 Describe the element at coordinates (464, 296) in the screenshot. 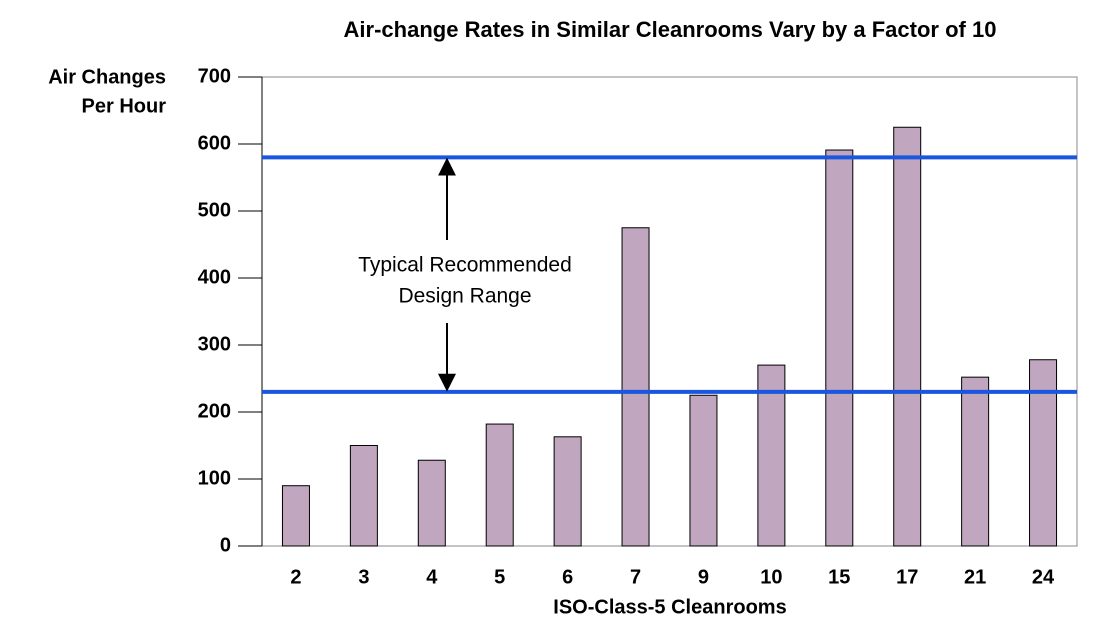

I see `annotation: Design Range` at that location.